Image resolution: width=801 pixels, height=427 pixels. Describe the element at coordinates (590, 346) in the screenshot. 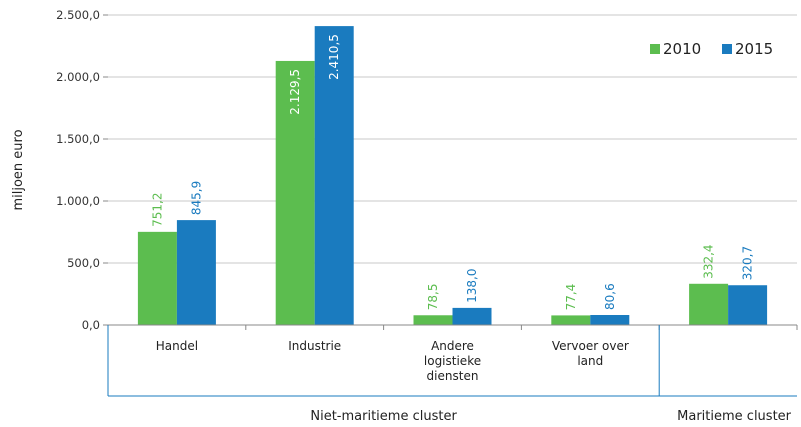

I see `category-label-line: Vervoer over` at that location.